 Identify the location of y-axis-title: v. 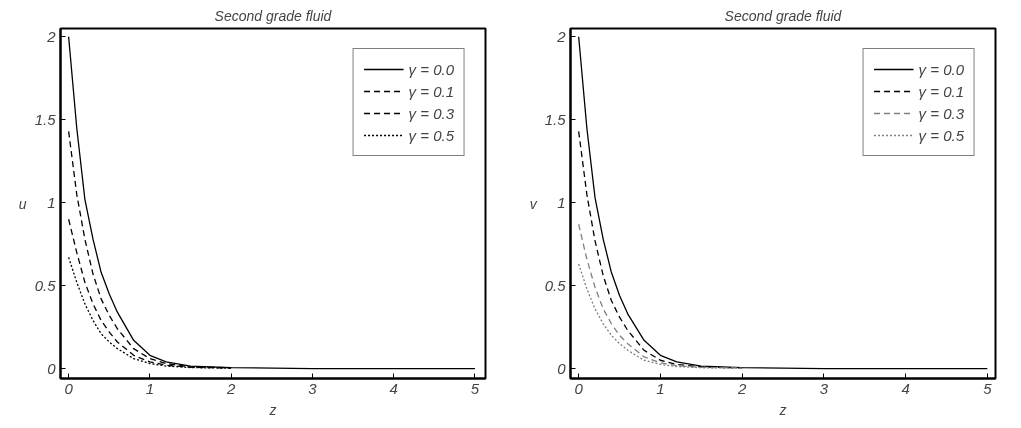
(533, 203).